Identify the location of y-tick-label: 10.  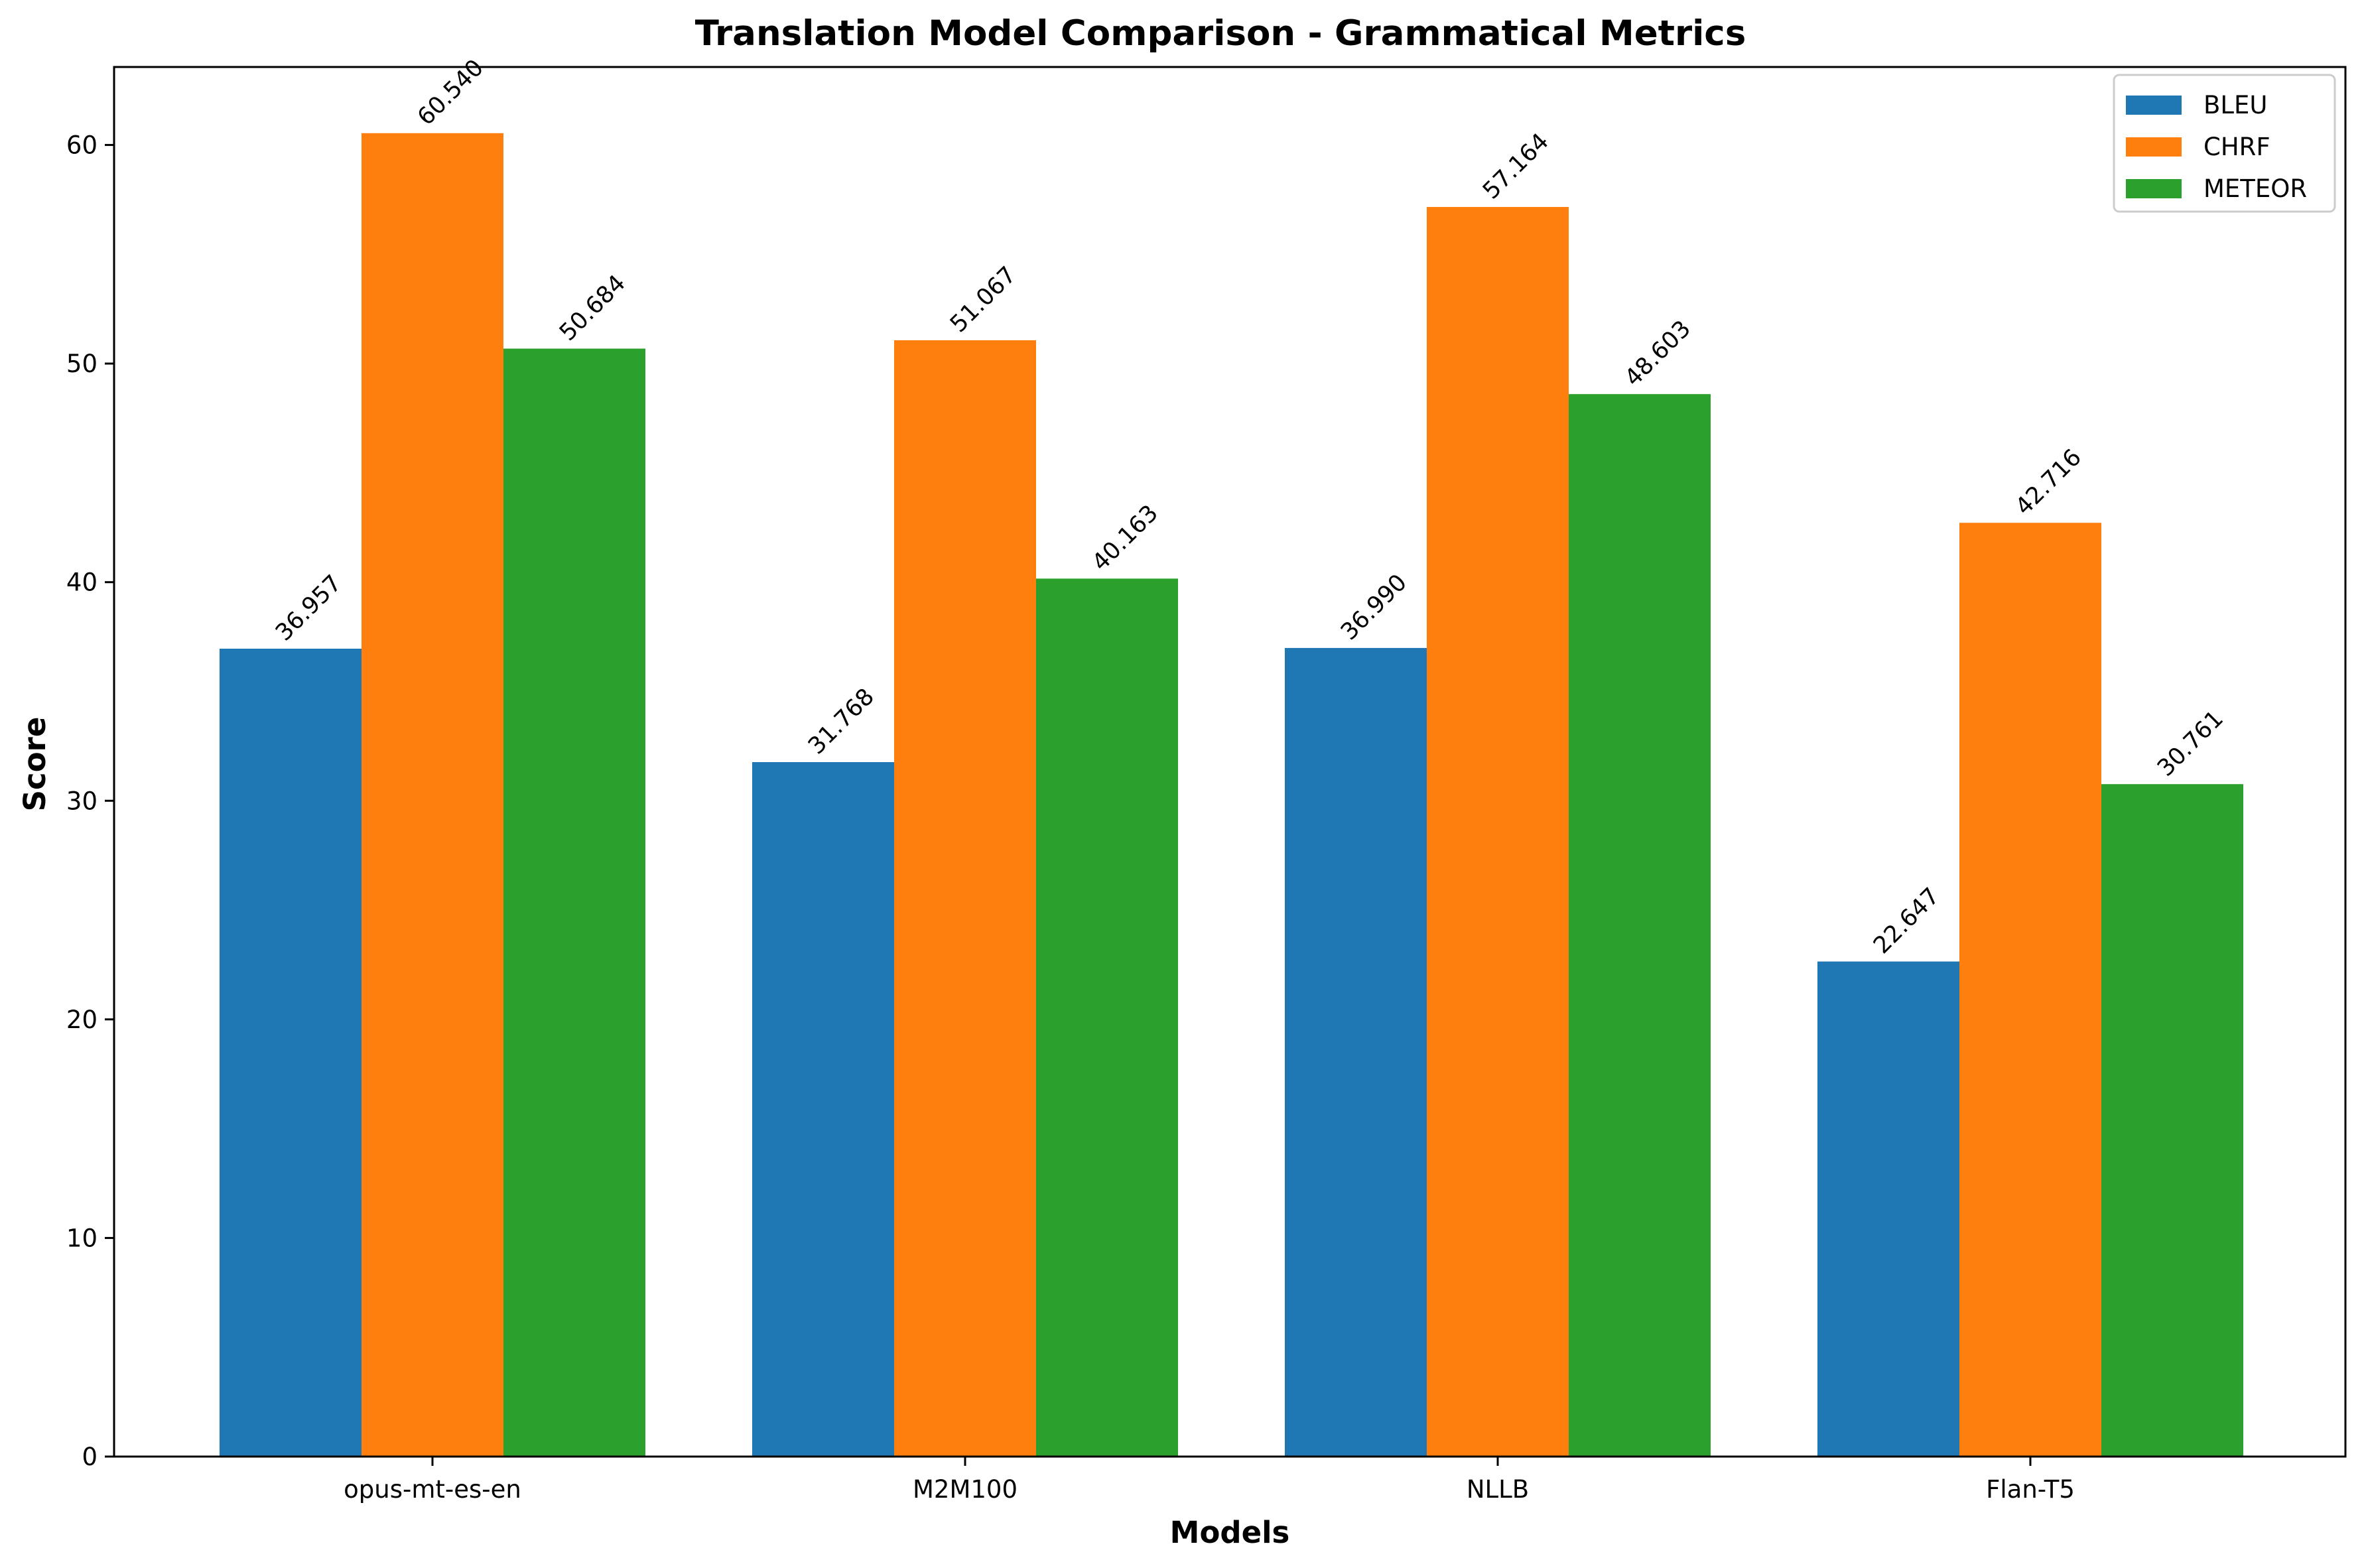
(82, 1238).